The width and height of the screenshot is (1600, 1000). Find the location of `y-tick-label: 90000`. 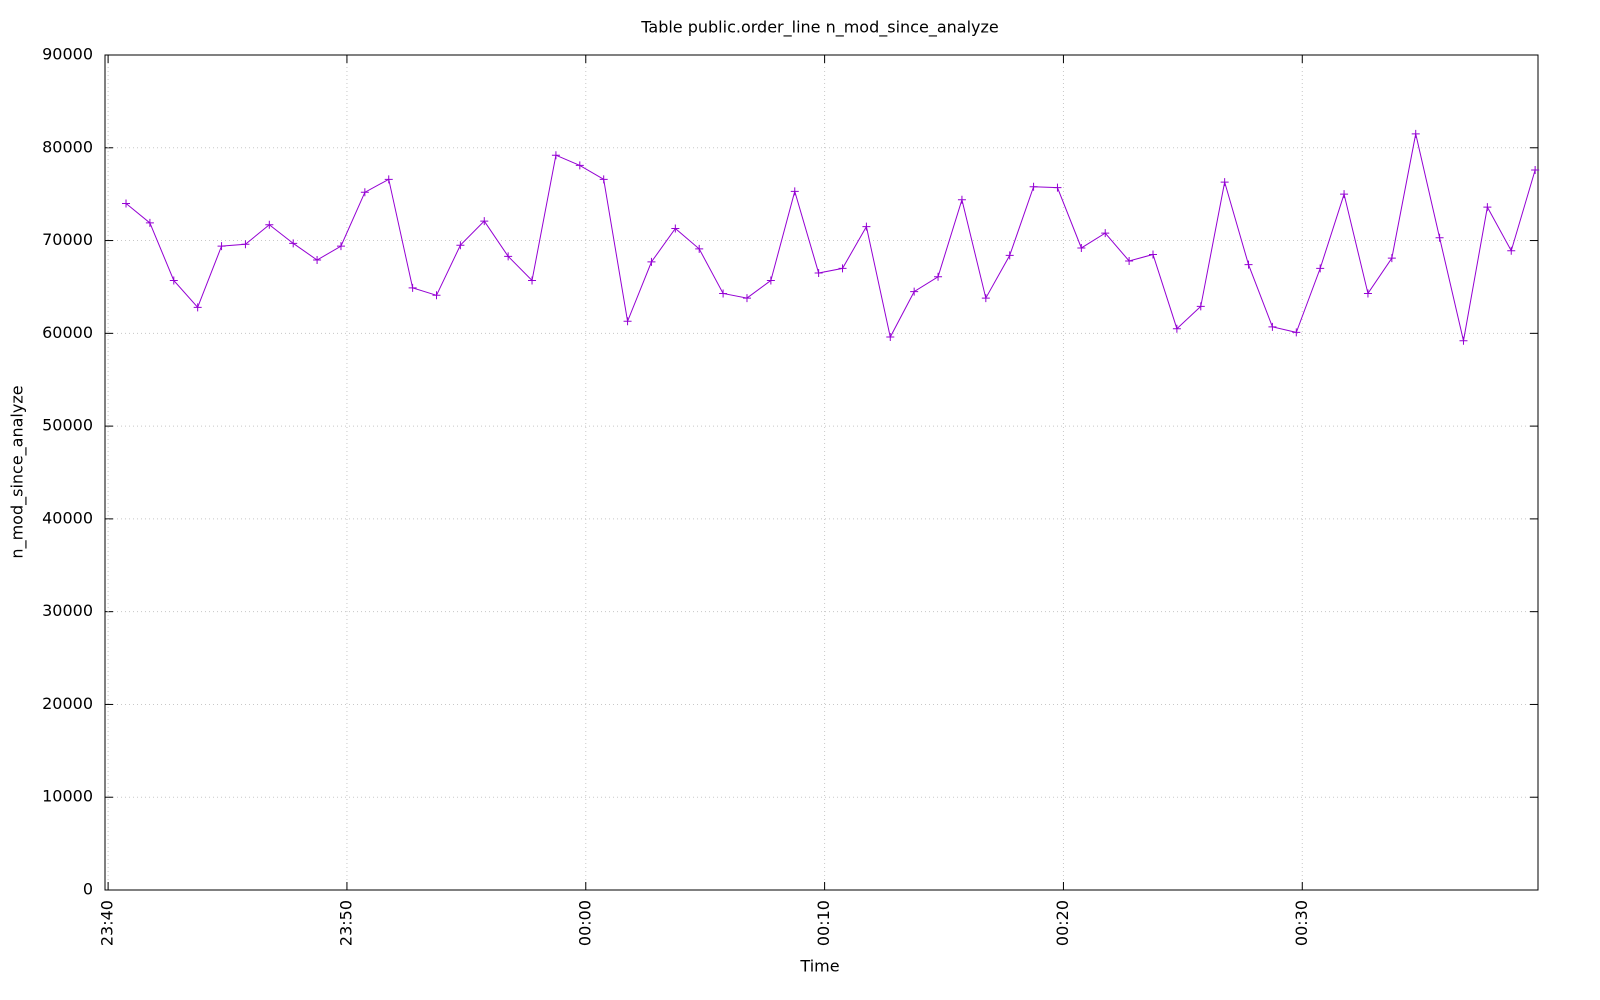

y-tick-label: 90000 is located at coordinates (67, 54).